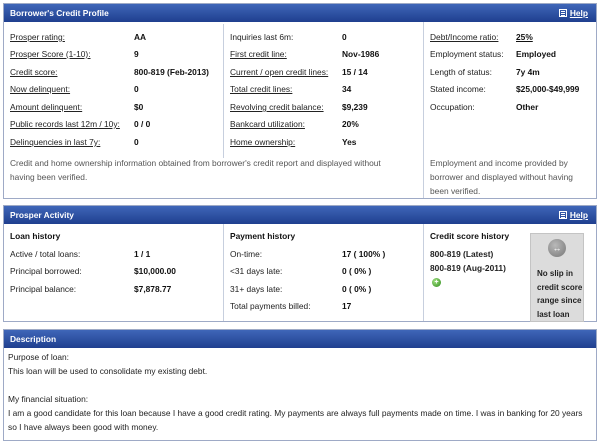 The image size is (600, 444). I want to click on field-label: Stated income:, so click(458, 89).